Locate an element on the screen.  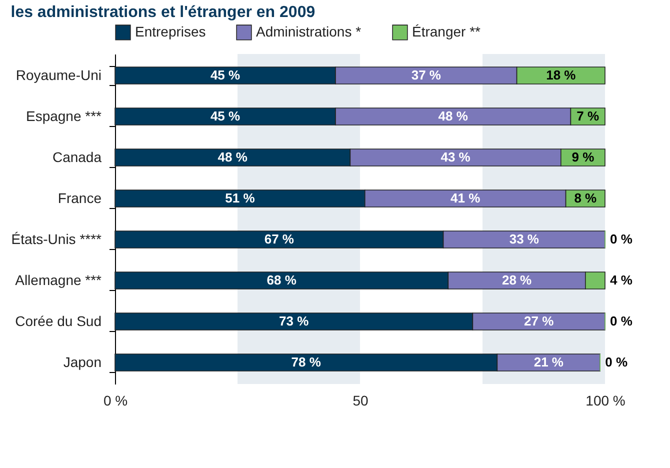
data-label: 43 % is located at coordinates (455, 157).